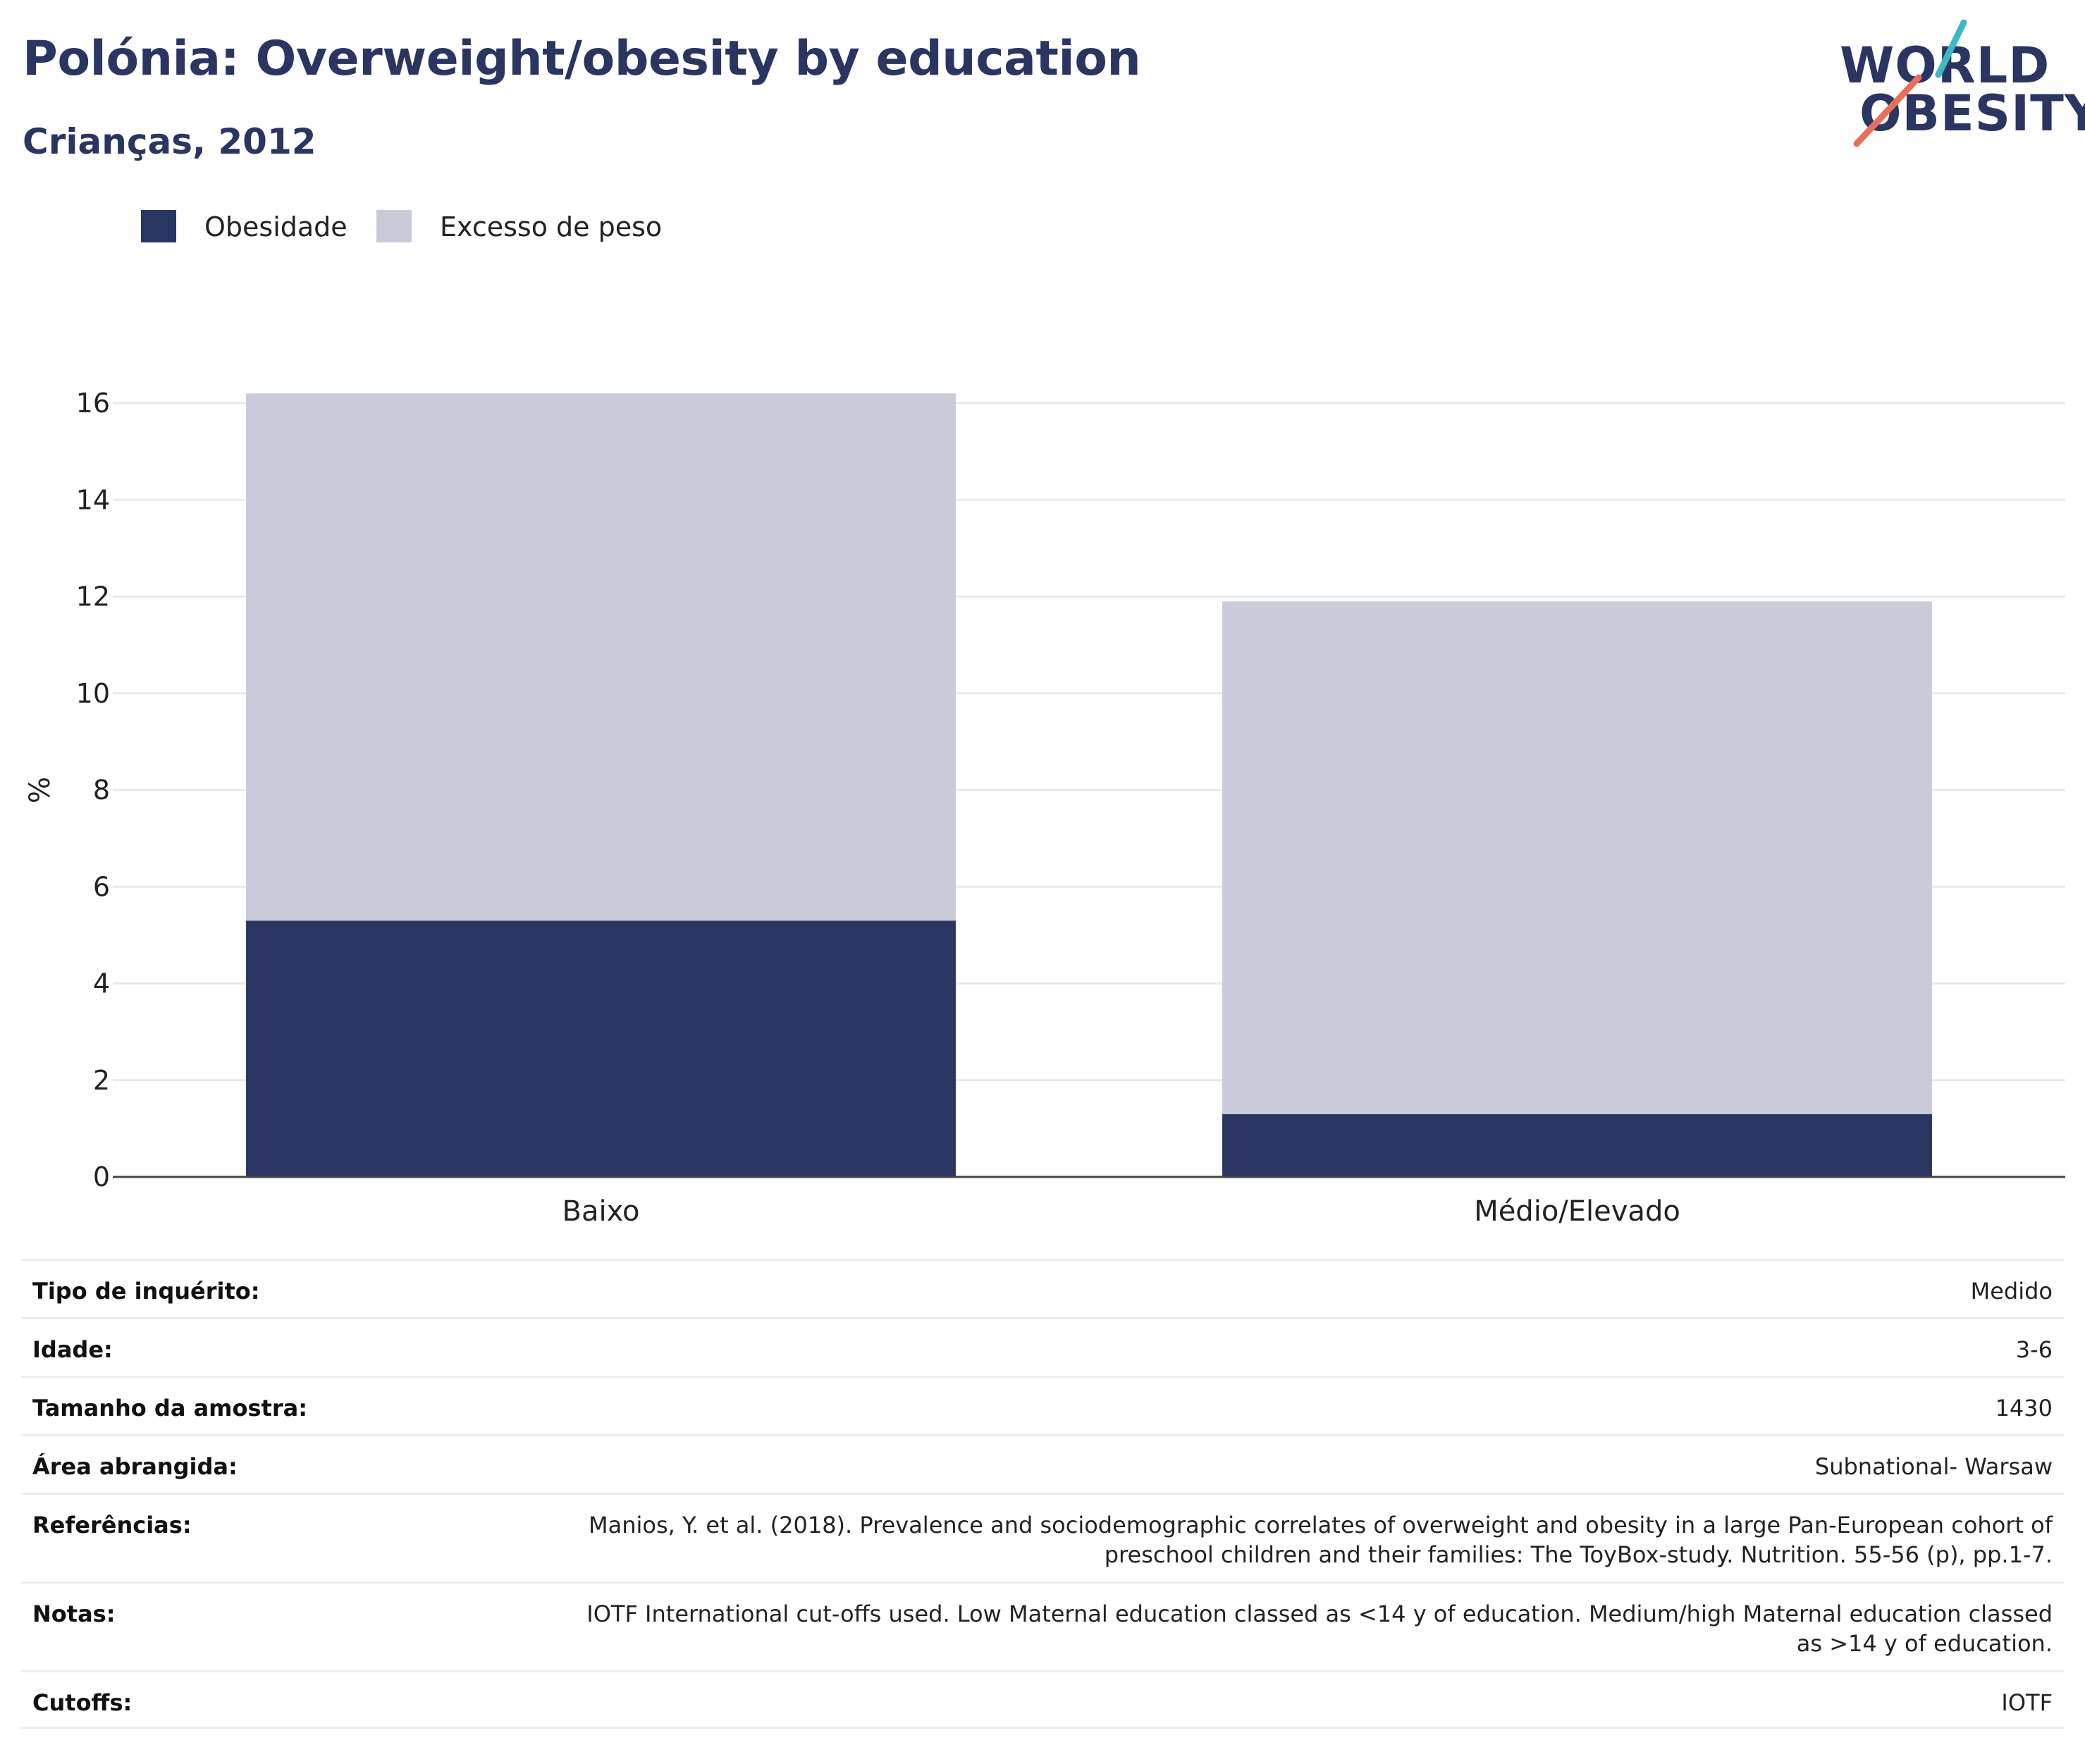 This screenshot has width=2085, height=1764. Describe the element at coordinates (72, 1349) in the screenshot. I see `info-key: Idade:` at that location.